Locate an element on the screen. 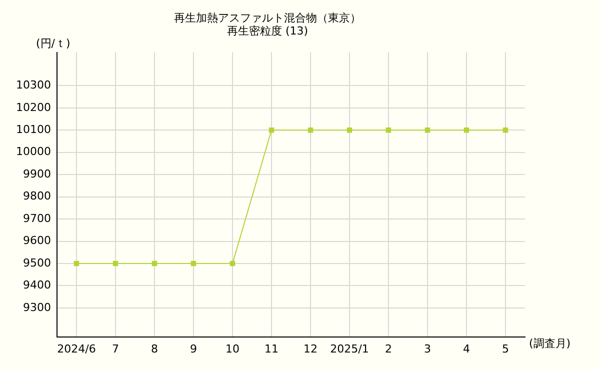 This screenshot has width=600, height=370. x-axis-title: (調査月) is located at coordinates (550, 343).